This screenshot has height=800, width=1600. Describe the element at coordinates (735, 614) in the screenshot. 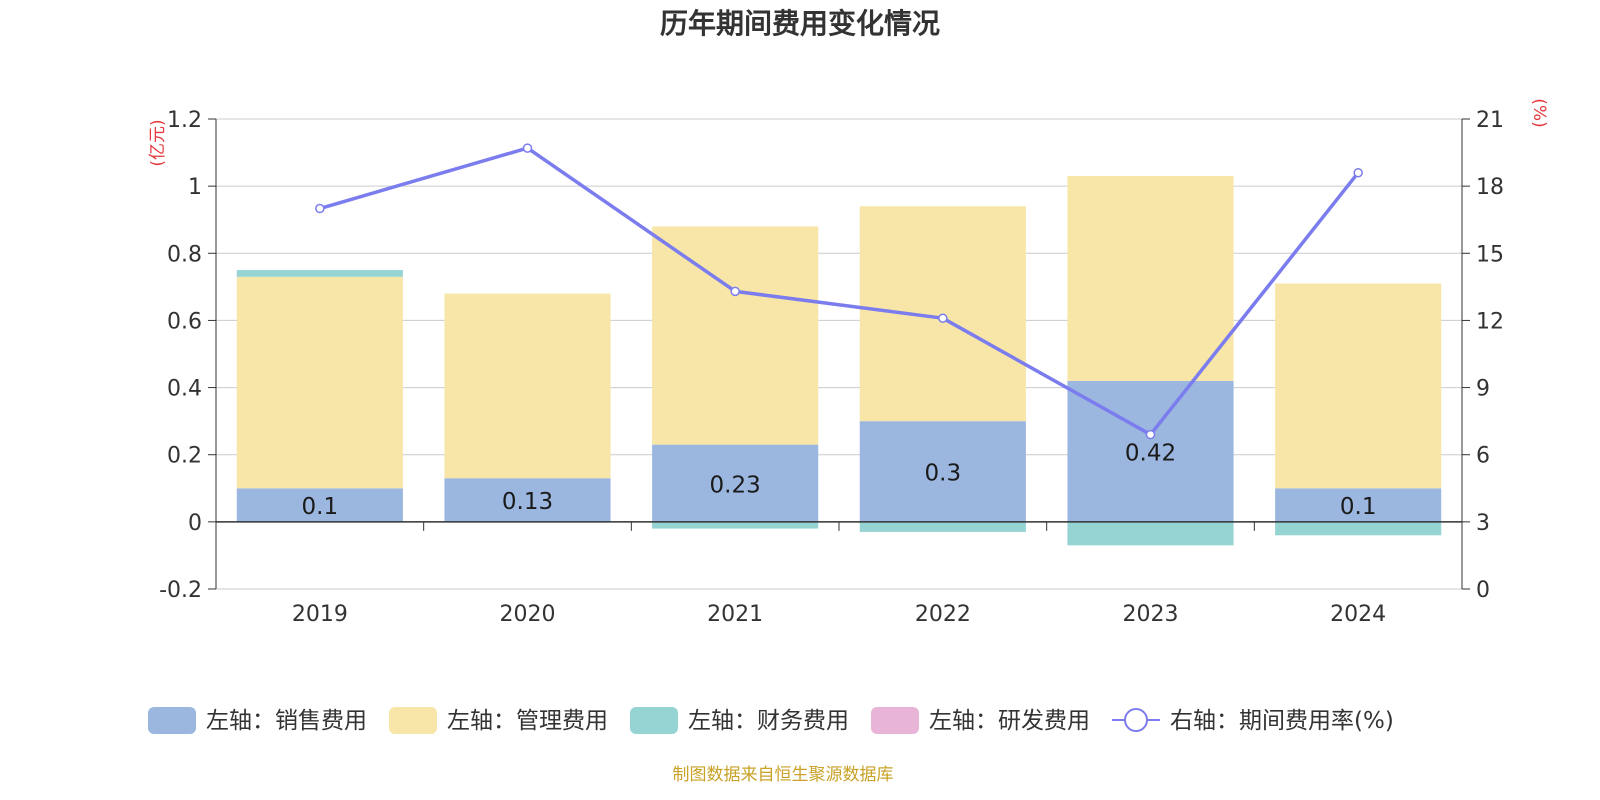

I see `x-axis-tick-label: 2021` at that location.